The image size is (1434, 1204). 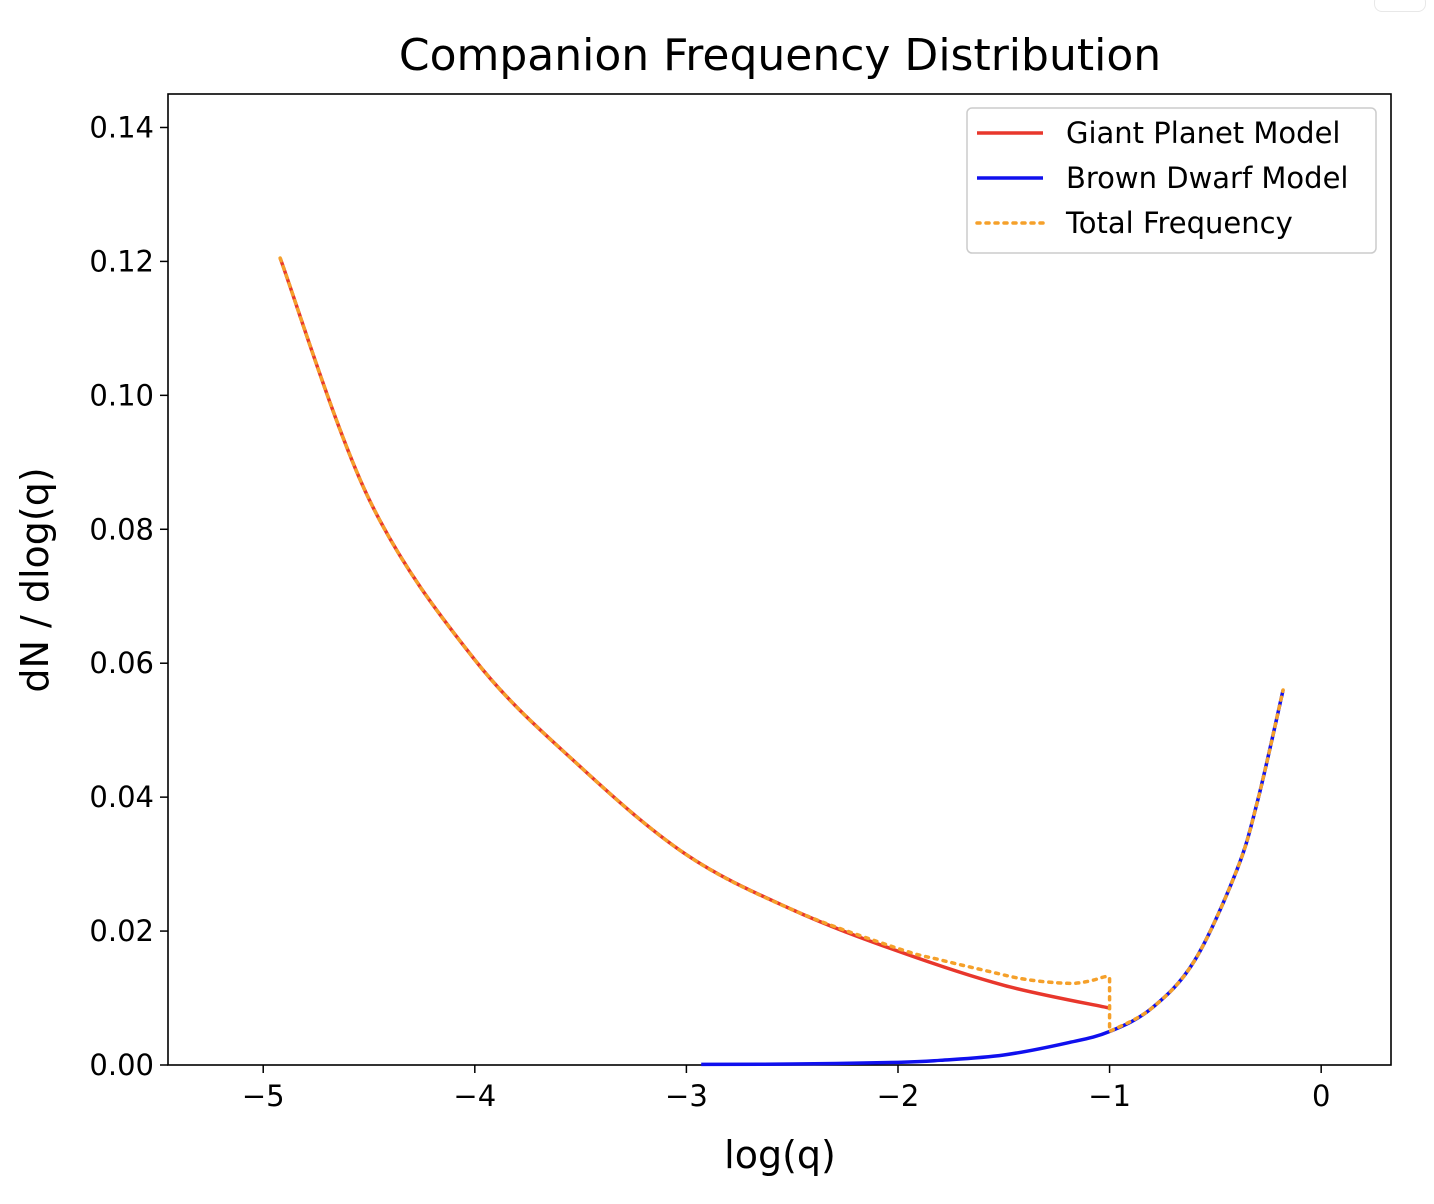 What do you see at coordinates (993, 878) in the screenshot?
I see `series-line-brown-dwarf-model` at bounding box center [993, 878].